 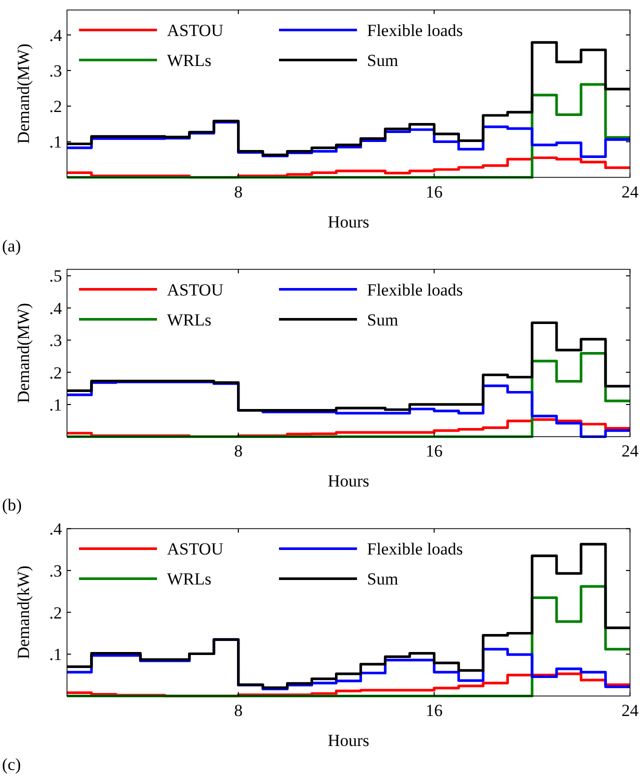 I want to click on text: (c), so click(x=11, y=764).